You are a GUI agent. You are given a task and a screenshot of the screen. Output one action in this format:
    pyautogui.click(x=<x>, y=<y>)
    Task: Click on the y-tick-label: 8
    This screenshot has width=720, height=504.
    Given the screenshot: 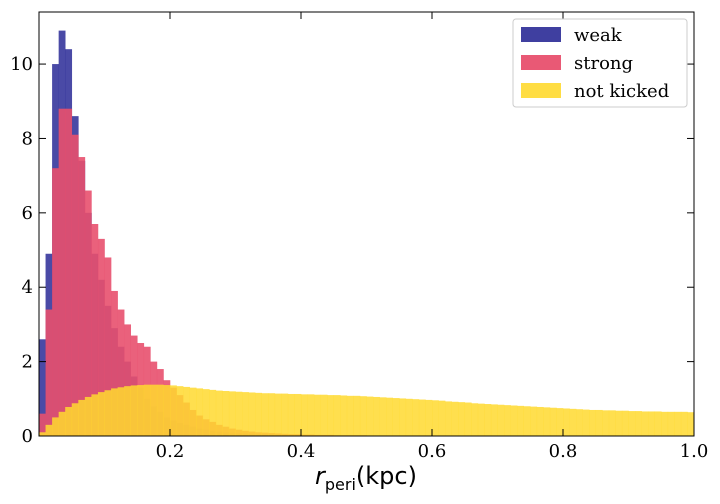 What is the action you would take?
    pyautogui.click(x=27, y=138)
    